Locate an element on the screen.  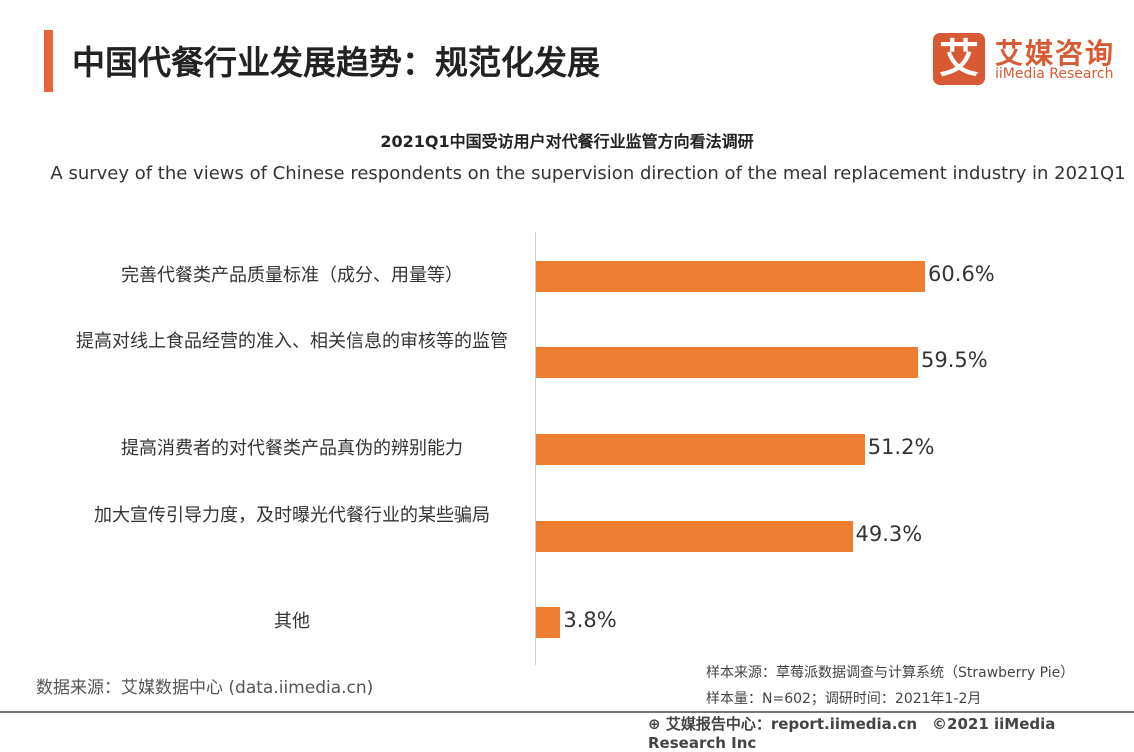
title-accent-bar is located at coordinates (48, 61).